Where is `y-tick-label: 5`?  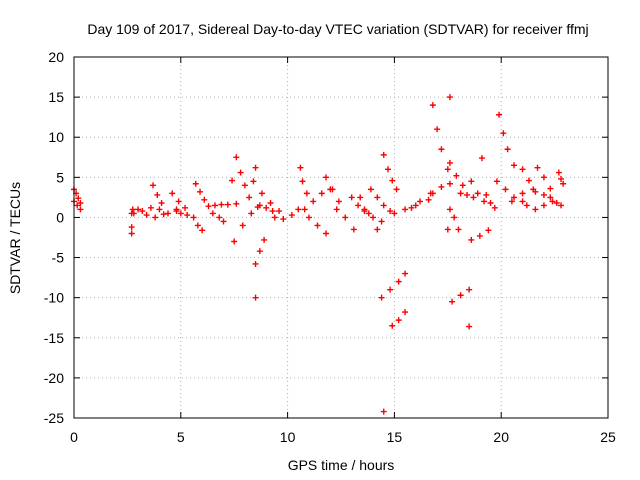
y-tick-label: 5 is located at coordinates (60, 177).